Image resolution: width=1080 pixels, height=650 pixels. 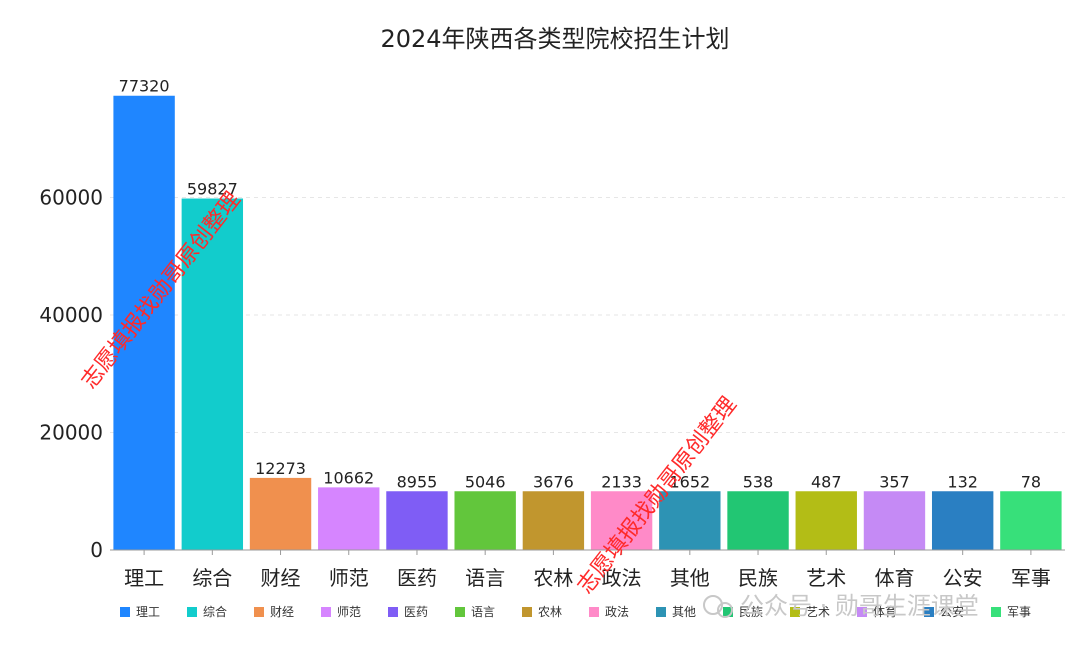 I want to click on legend: 理工 综合 财经 师范 医药 语言 农林 政法 其他 民族 艺术 体育 公安 军事, so click(x=575, y=611).